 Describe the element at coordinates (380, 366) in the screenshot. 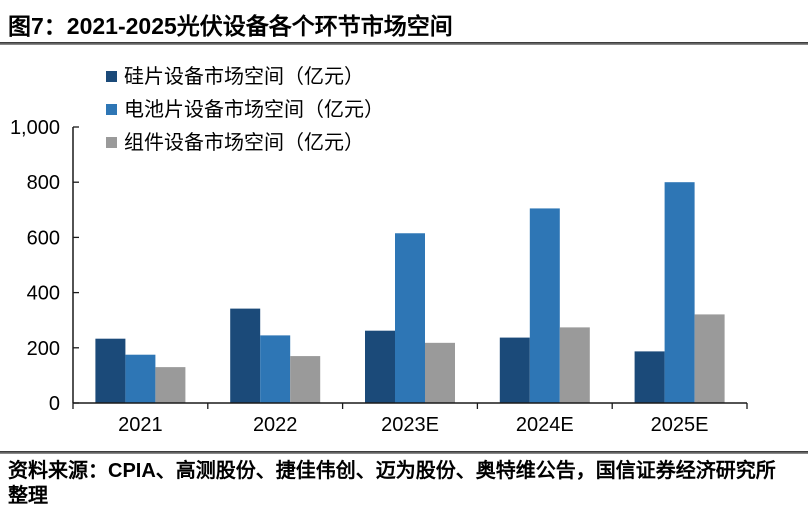

I see `bar-silicon-2023E` at that location.